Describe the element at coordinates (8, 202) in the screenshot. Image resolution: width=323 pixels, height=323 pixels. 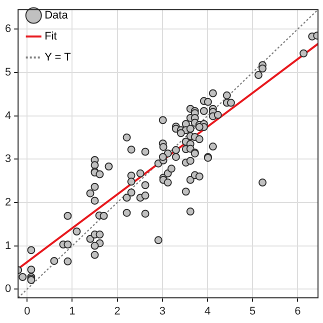
I see `y-tick-label: 2` at that location.